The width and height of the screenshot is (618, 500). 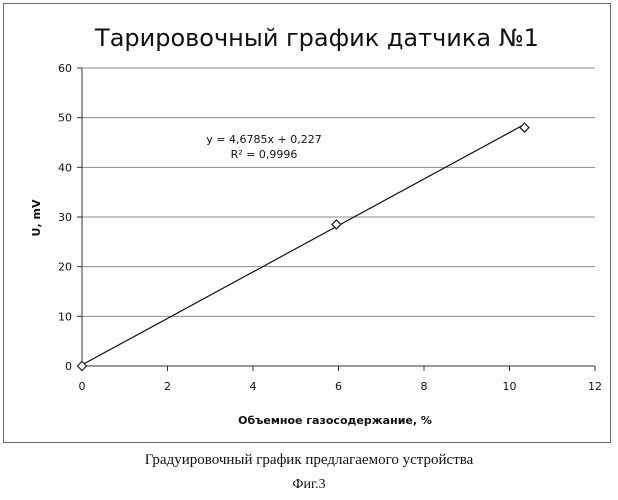 What do you see at coordinates (338, 386) in the screenshot?
I see `x-tick-label: 6` at bounding box center [338, 386].